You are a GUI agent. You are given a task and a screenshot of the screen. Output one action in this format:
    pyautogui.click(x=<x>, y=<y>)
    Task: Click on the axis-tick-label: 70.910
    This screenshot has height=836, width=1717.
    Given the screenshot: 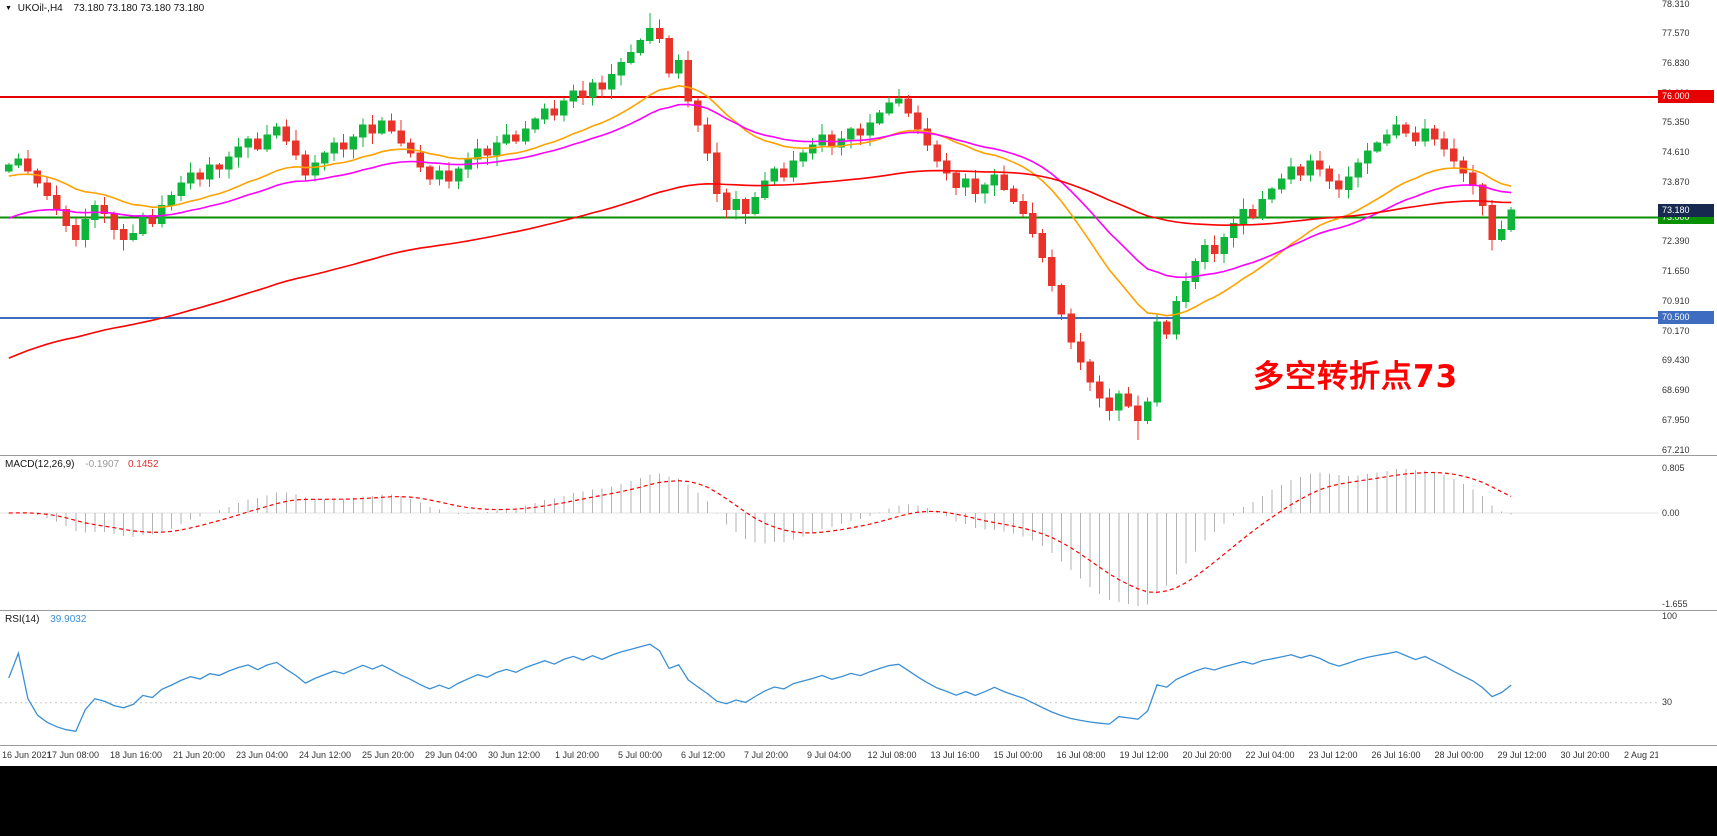 What is the action you would take?
    pyautogui.click(x=1676, y=300)
    